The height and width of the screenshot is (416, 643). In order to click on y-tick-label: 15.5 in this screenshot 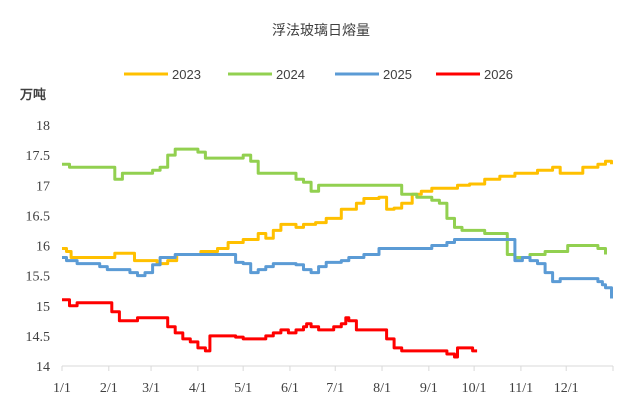, I will do `click(38, 277)`.